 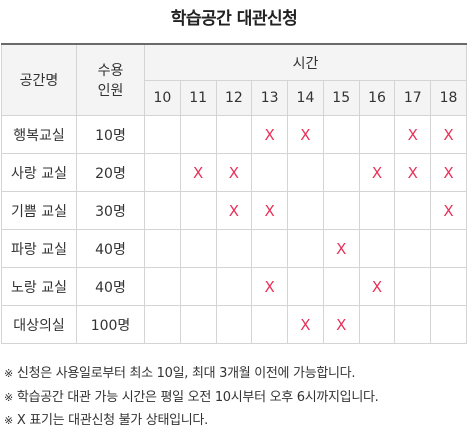 I want to click on header-capacity: 수용 인원, so click(x=110, y=79).